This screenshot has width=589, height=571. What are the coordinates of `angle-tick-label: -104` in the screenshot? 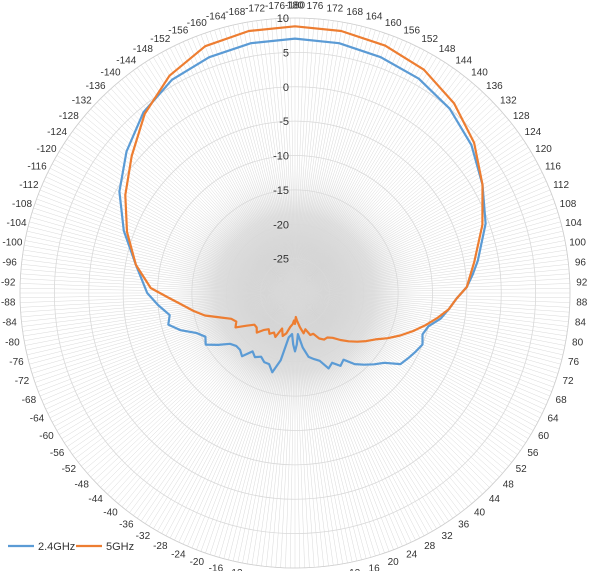 It's located at (16, 223).